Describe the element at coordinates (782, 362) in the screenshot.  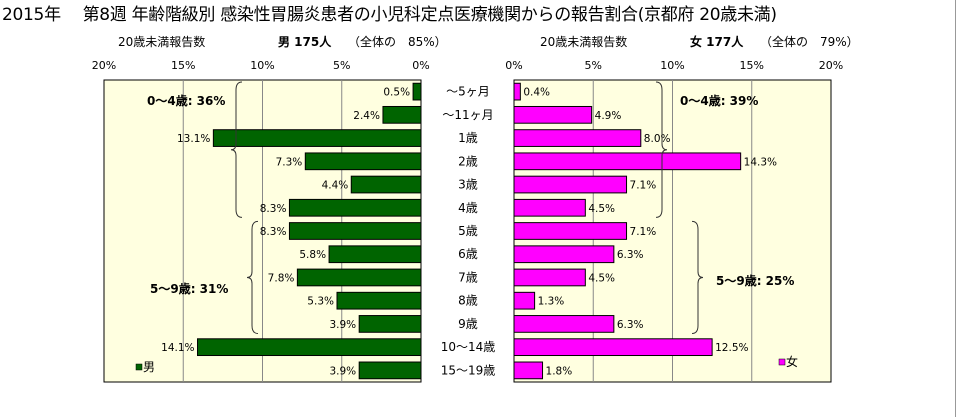
I see `female-legend-swatch` at that location.